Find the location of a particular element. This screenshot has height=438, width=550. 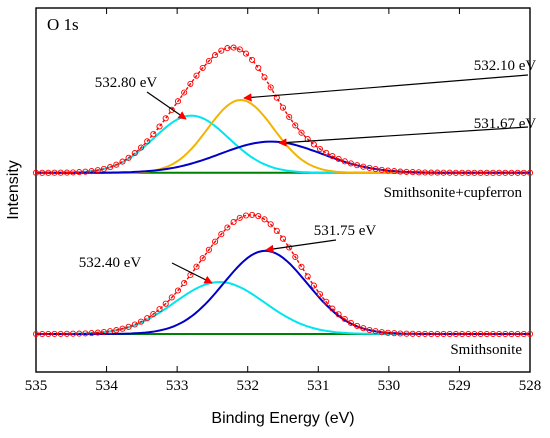

x-tick-label: 530 is located at coordinates (389, 386).